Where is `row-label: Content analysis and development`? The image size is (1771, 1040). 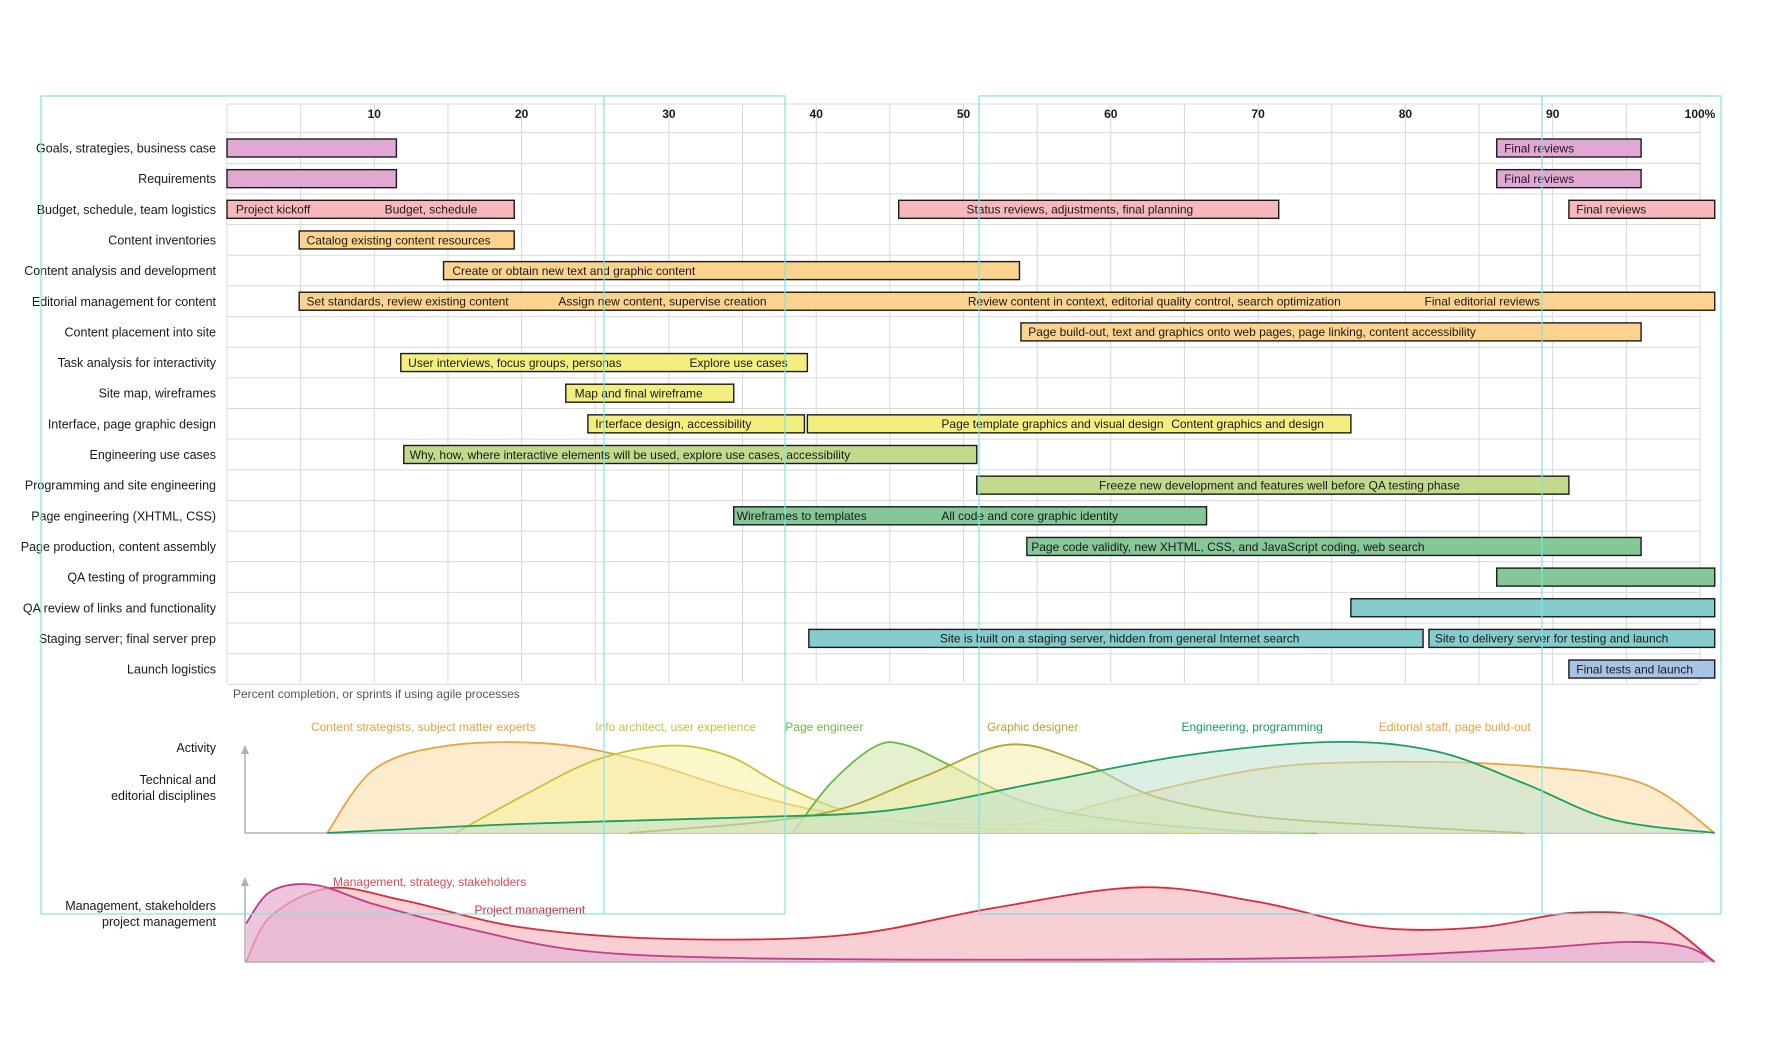
row-label: Content analysis and development is located at coordinates (120, 271).